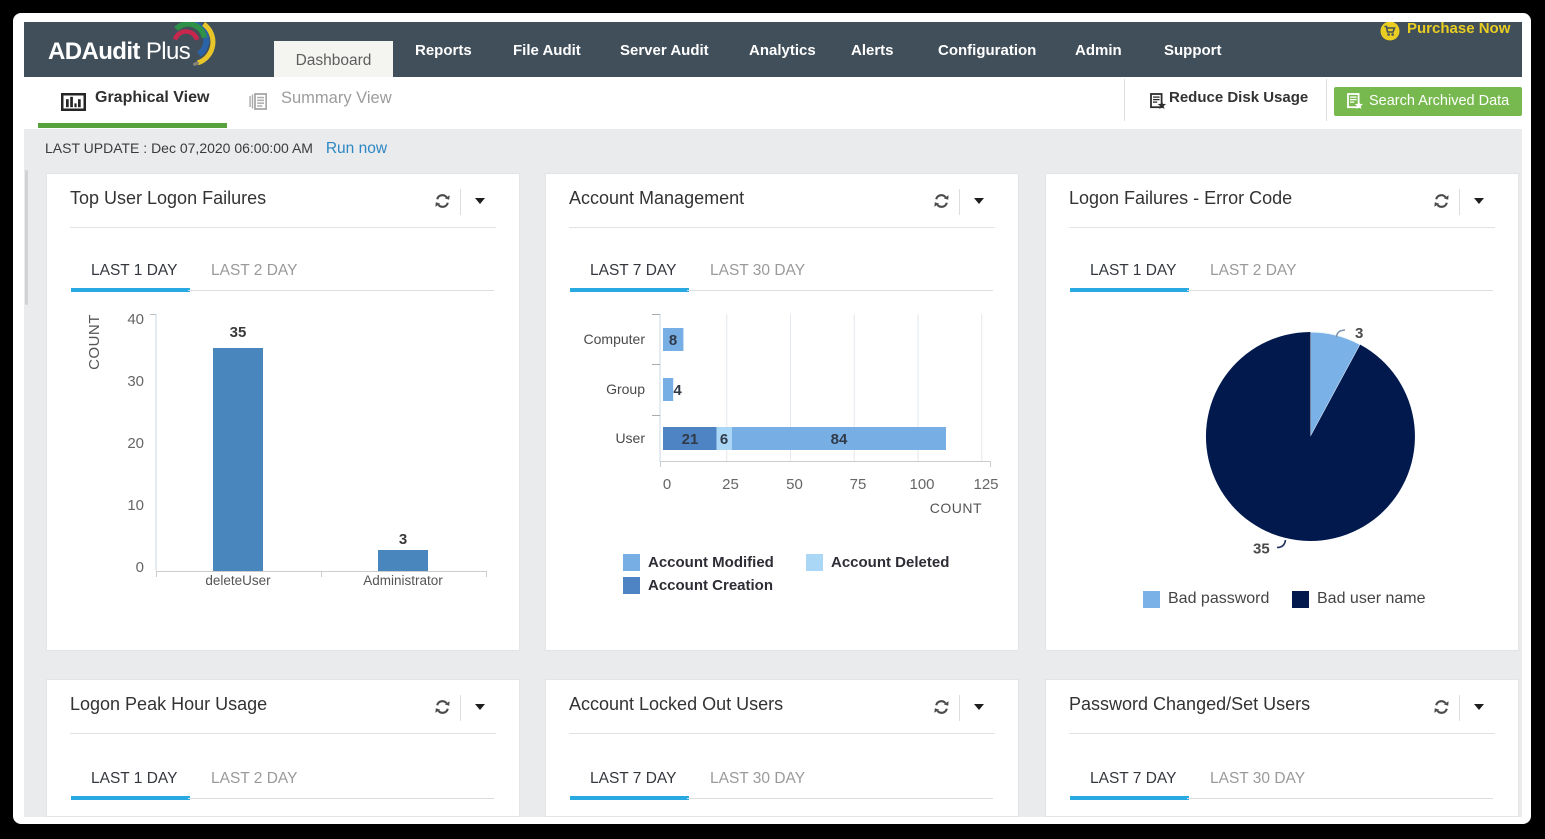  I want to click on svg-text: 20, so click(135, 443).